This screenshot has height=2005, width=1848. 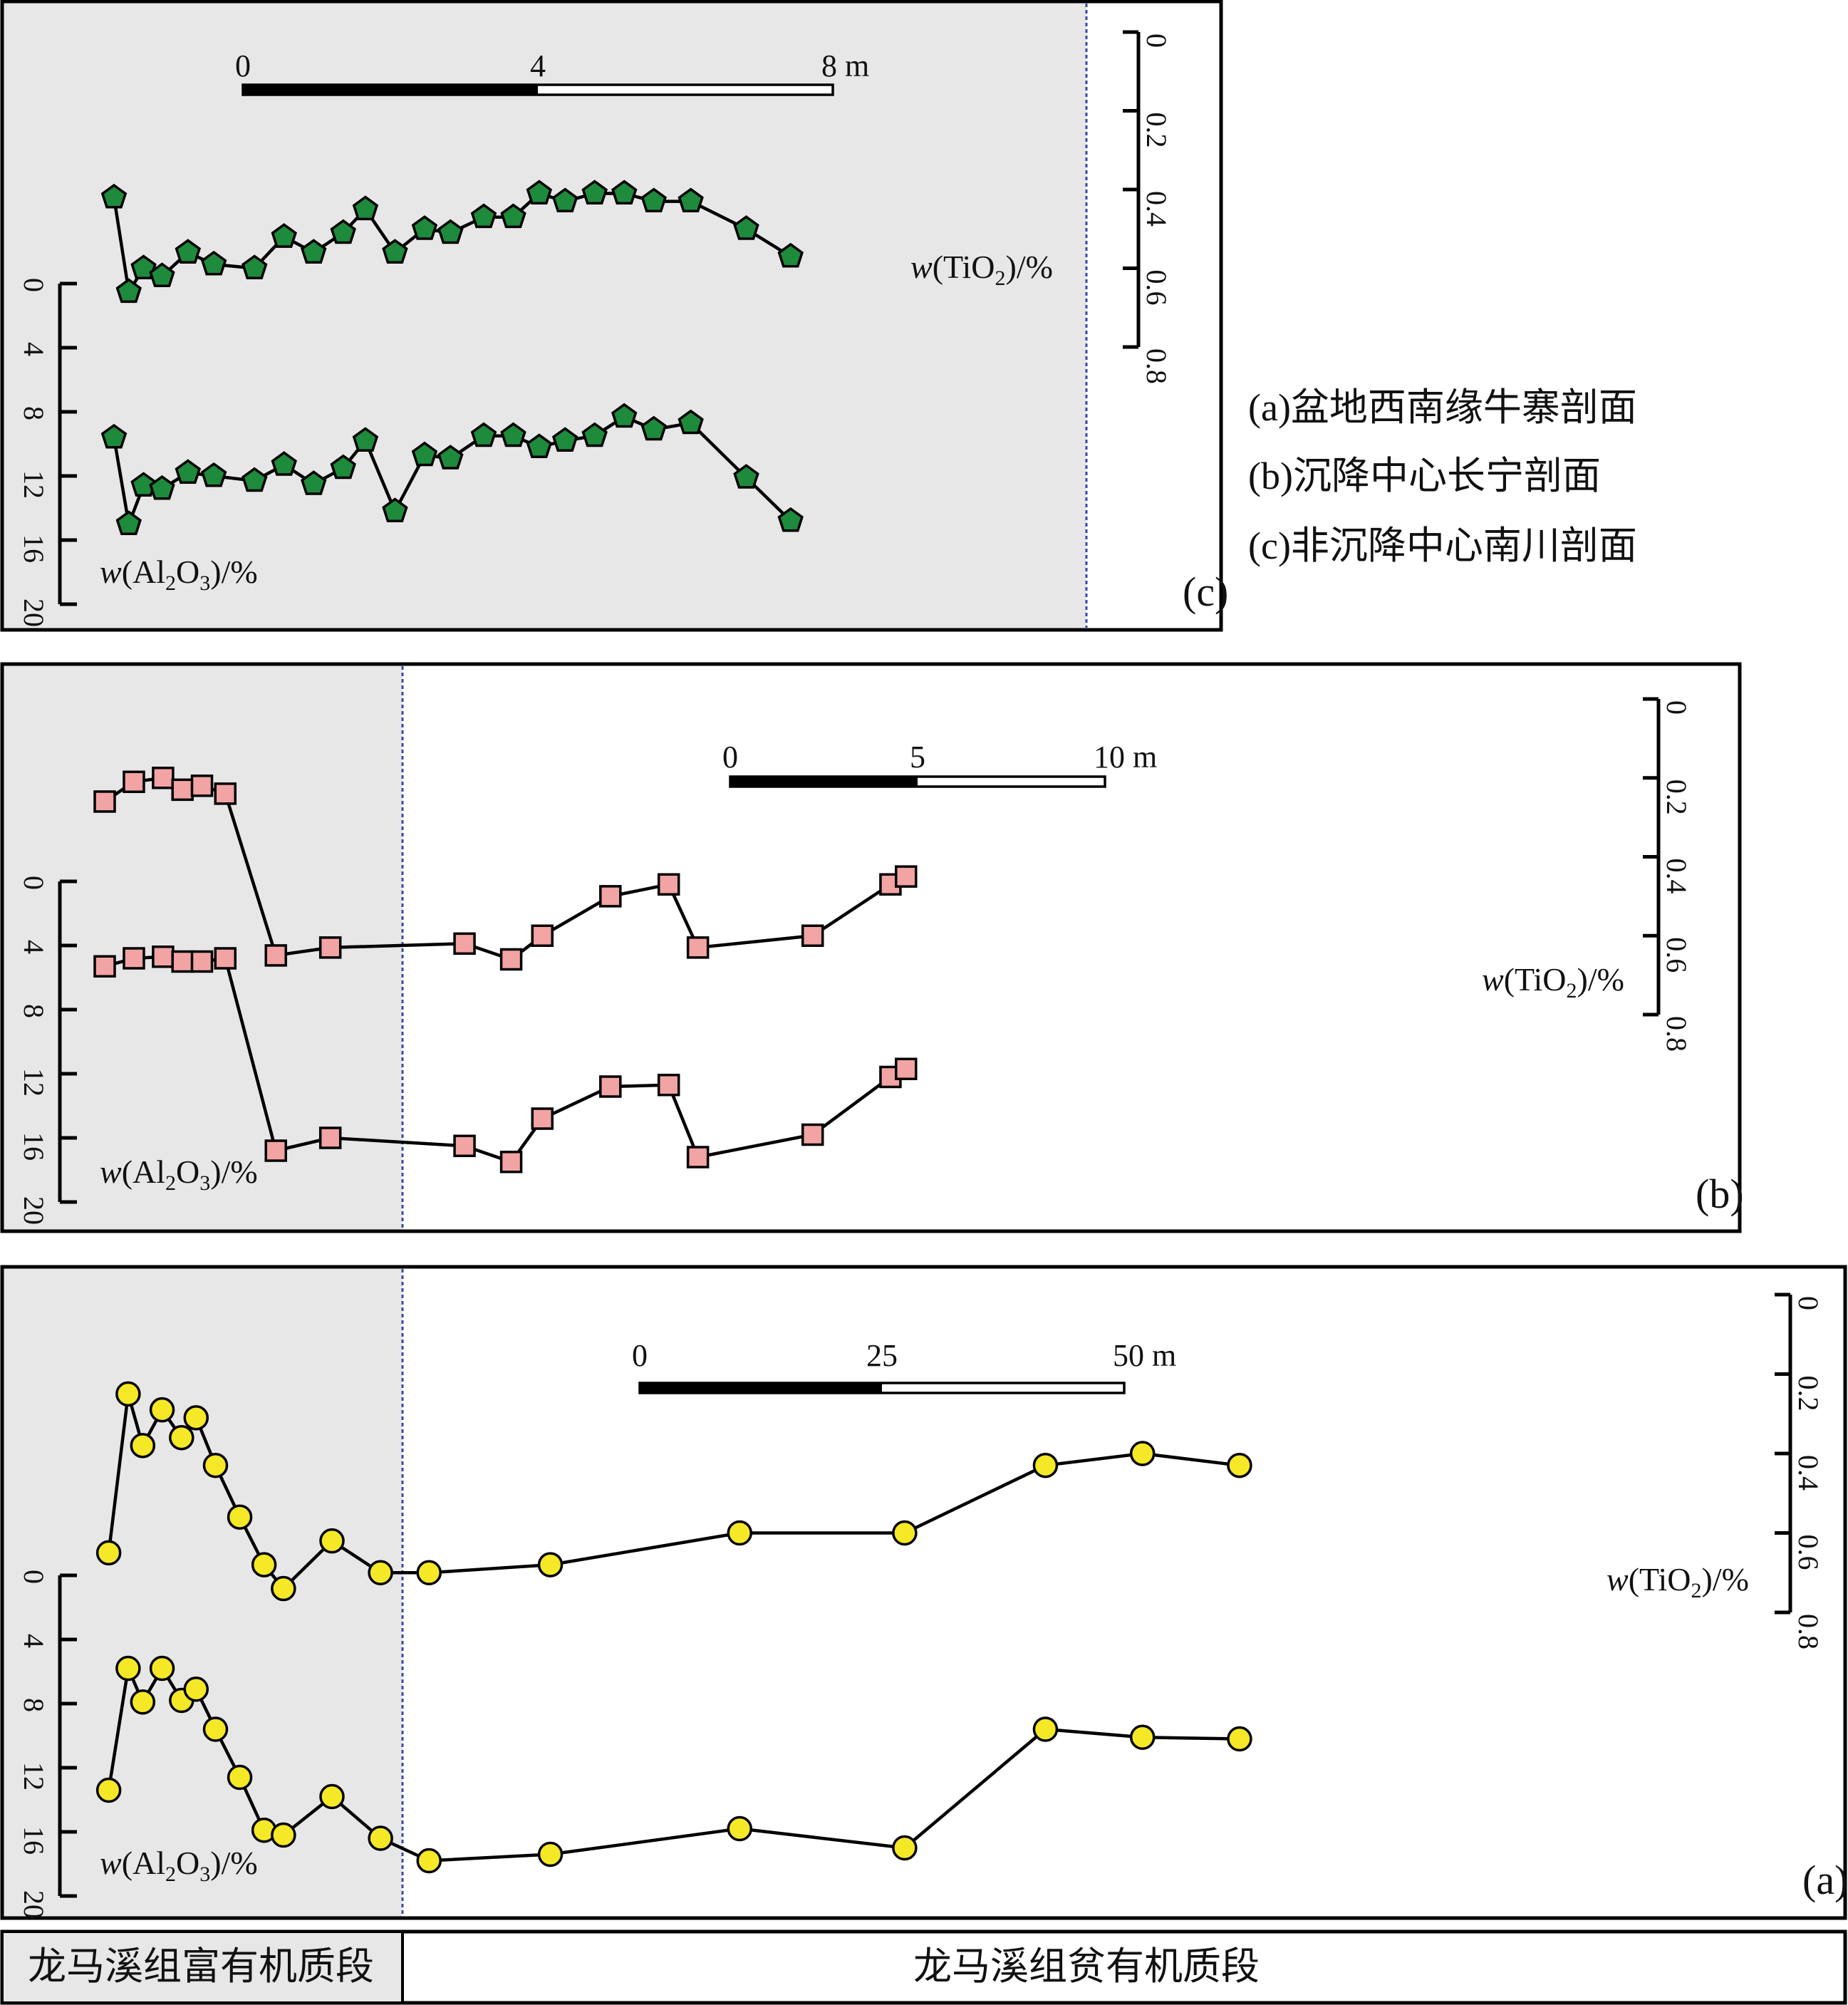 I want to click on scale-bar-label: 10 m, so click(x=1125, y=757).